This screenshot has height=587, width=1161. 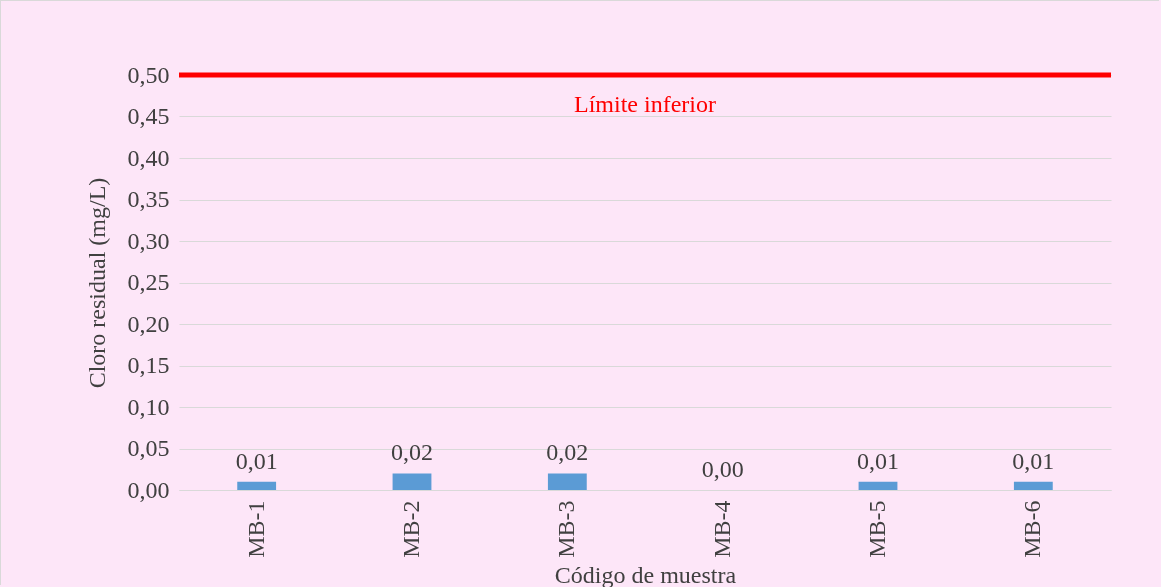 I want to click on x-tick-label: MB-3, so click(x=566, y=529).